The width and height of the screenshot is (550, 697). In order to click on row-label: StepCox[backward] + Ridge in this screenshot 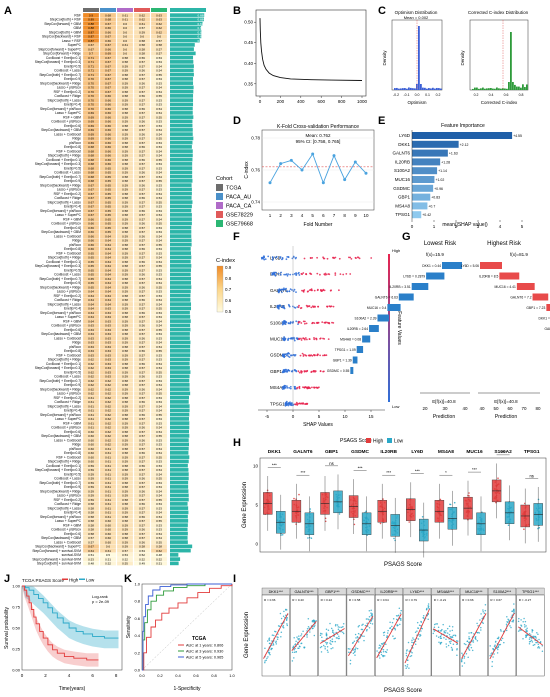, I will do `click(60, 389)`.